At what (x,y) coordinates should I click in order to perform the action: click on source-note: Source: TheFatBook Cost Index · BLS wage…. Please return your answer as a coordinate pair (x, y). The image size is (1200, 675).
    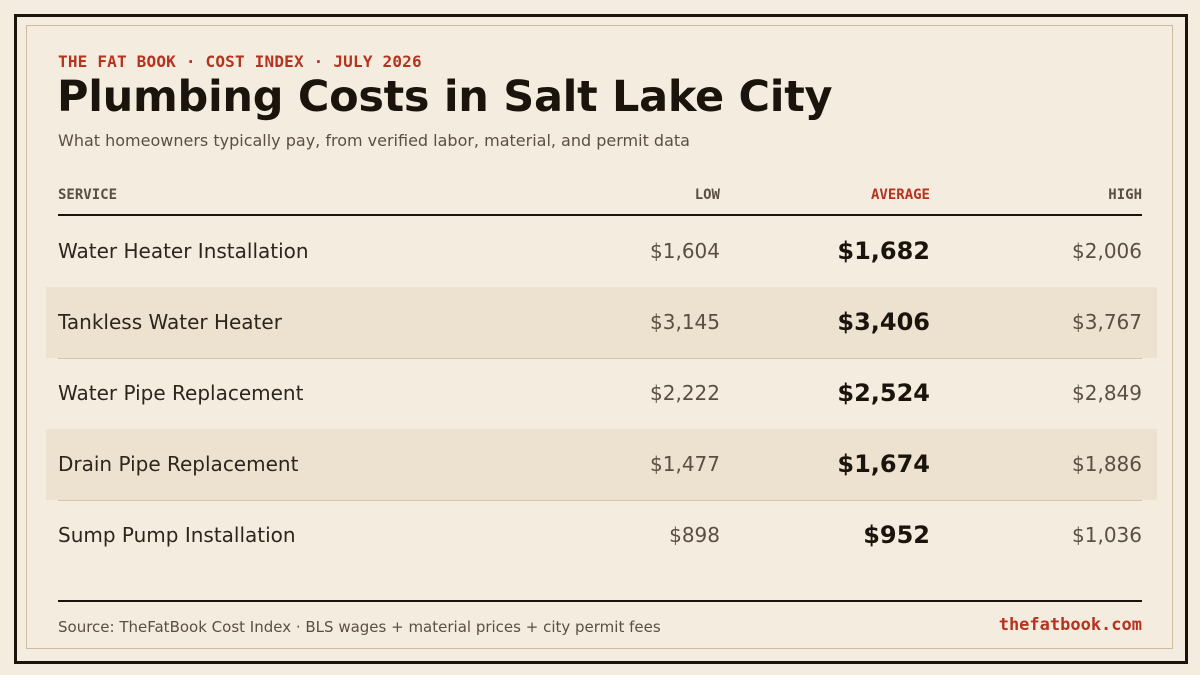
    Looking at the image, I should click on (359, 627).